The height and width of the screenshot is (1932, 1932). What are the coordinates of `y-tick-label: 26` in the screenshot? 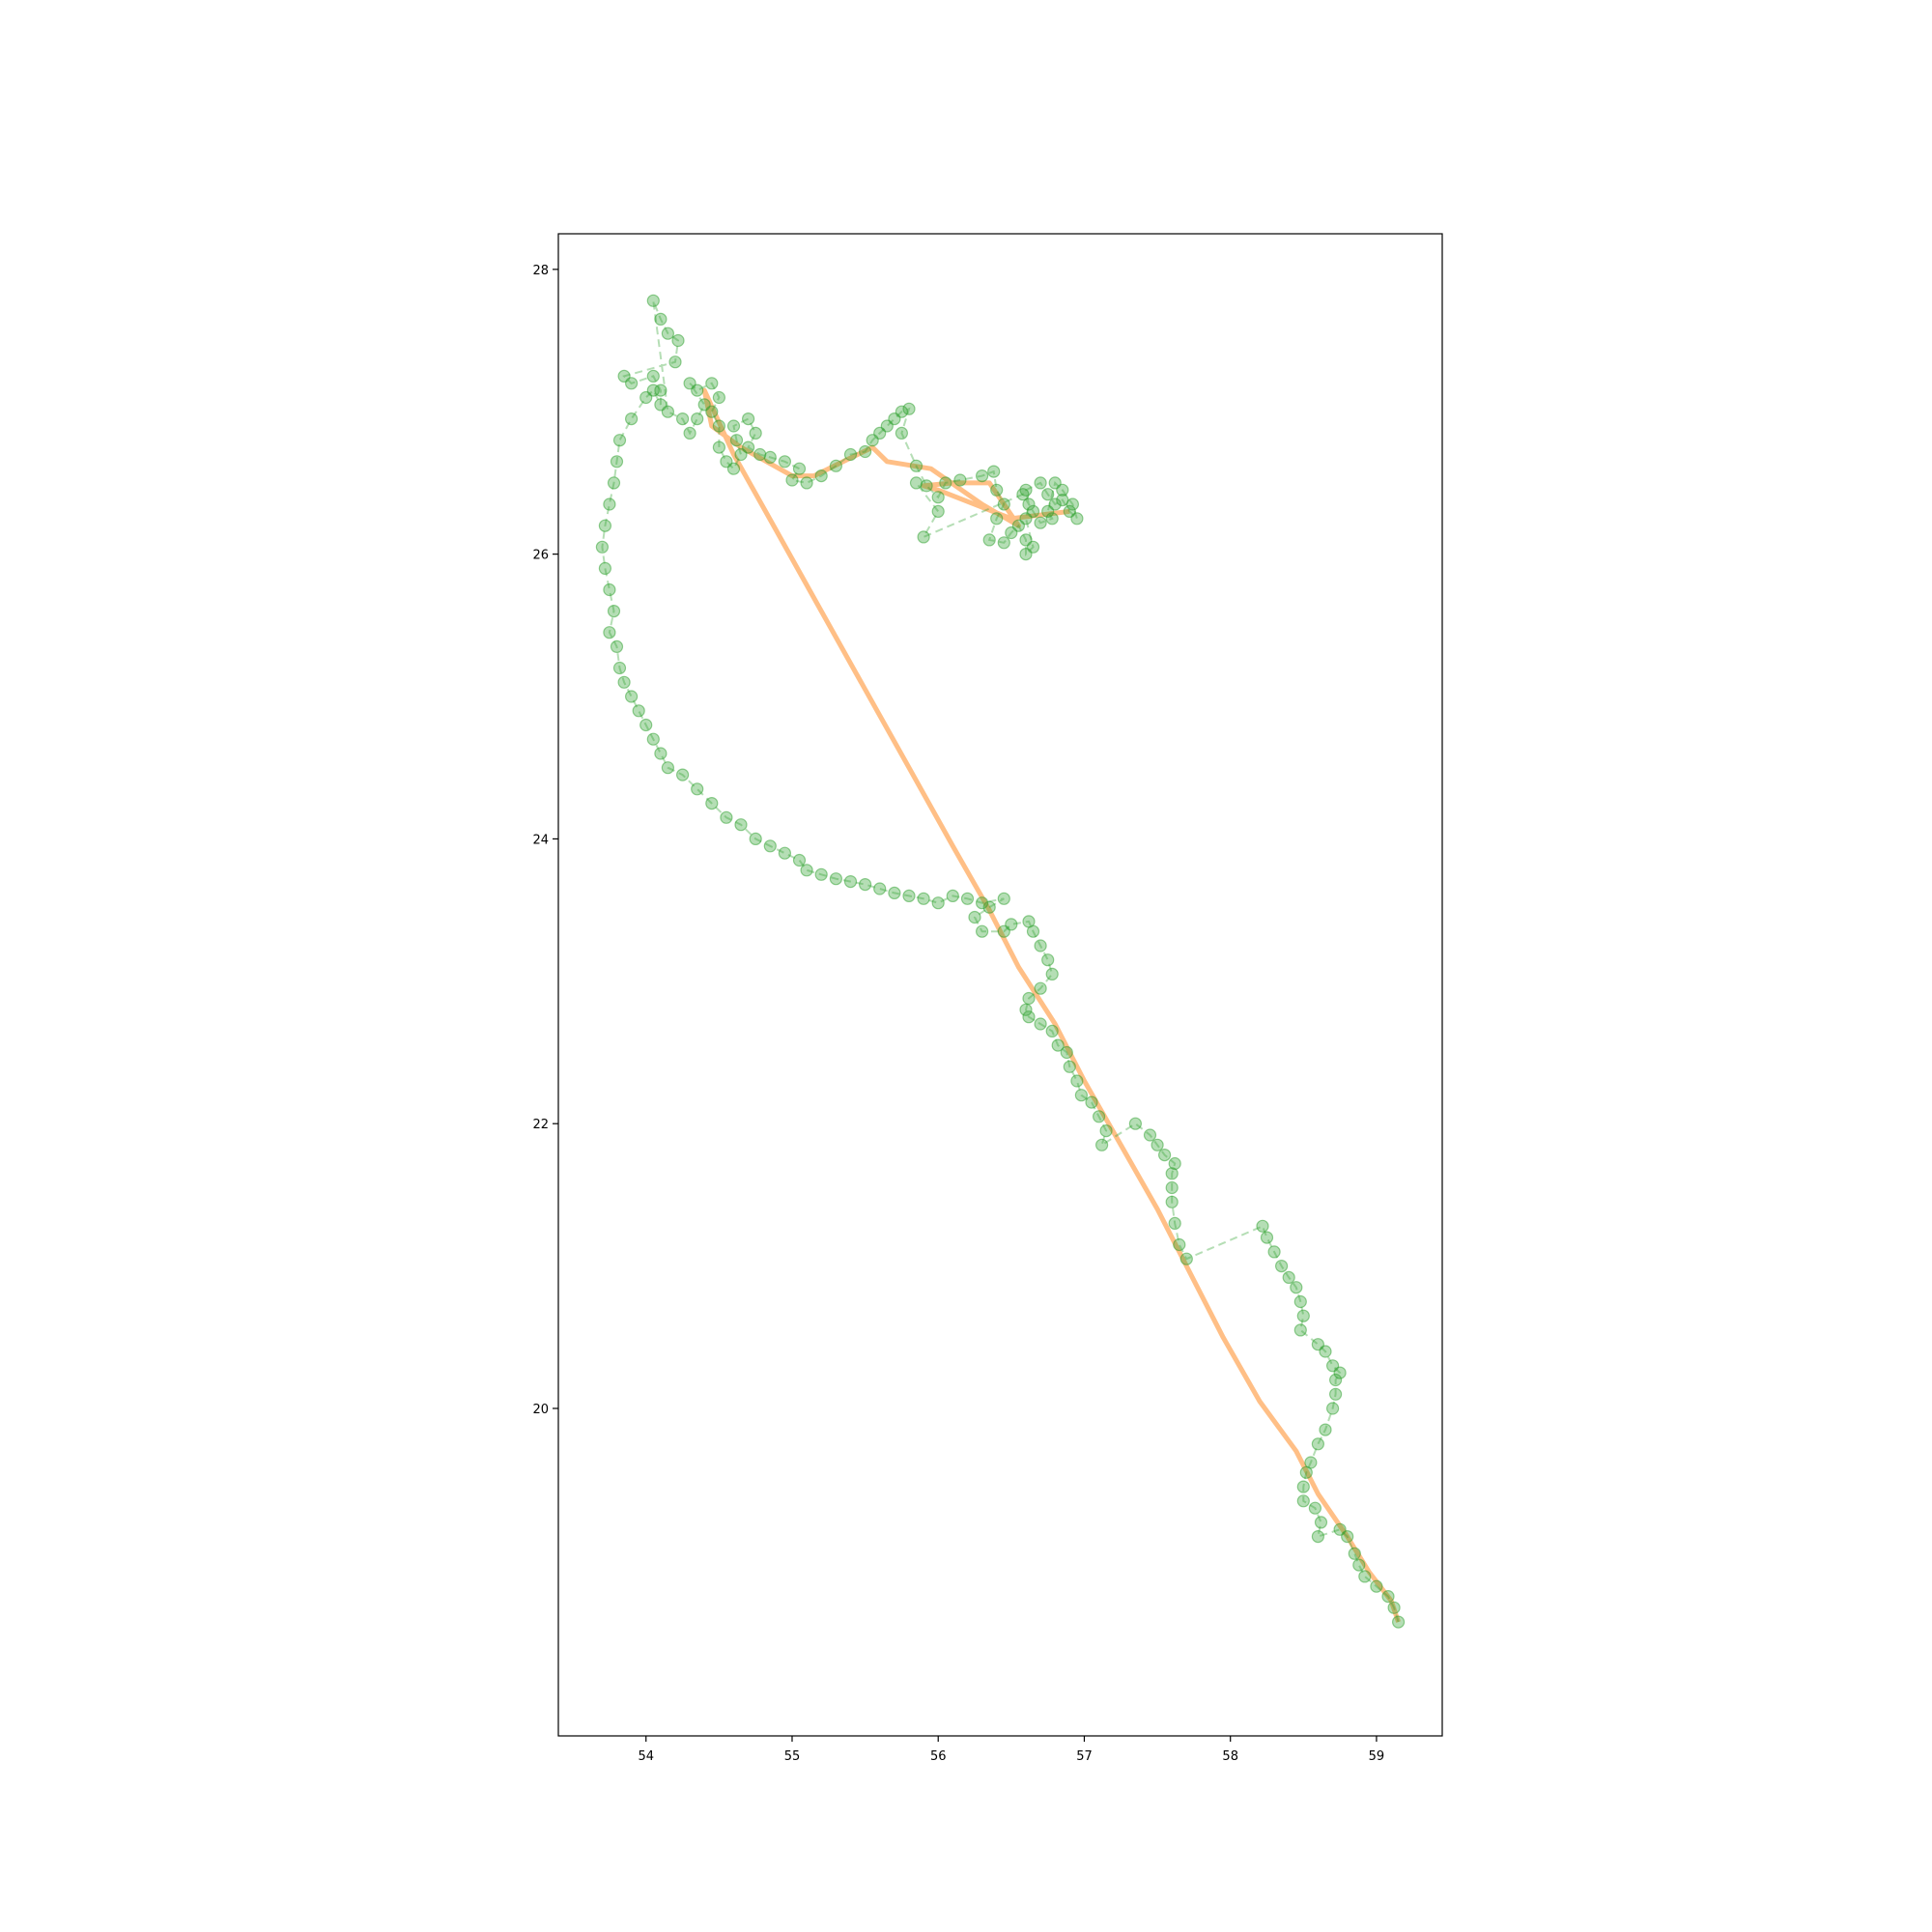 It's located at (540, 556).